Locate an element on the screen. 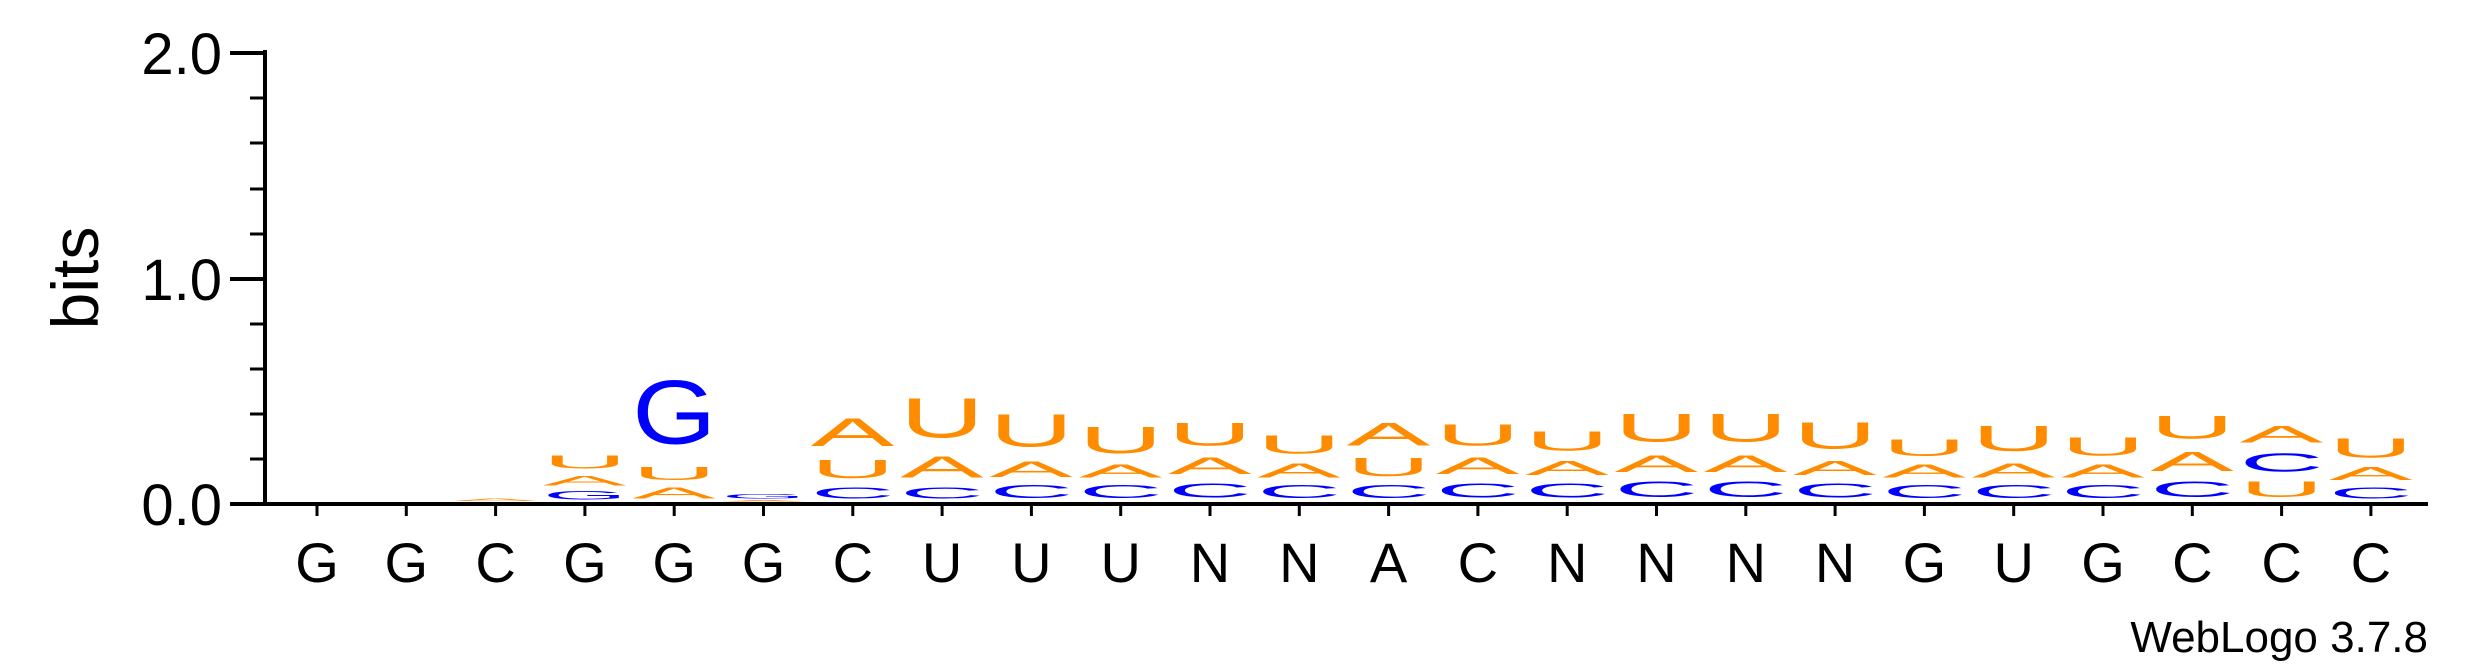 This screenshot has width=2475, height=667. y-tick-label: 0.0 is located at coordinates (181, 505).